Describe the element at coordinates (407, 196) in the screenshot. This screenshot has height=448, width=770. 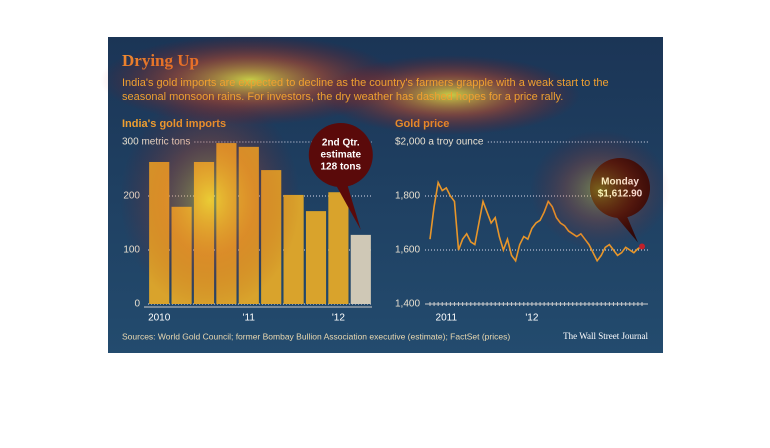
I see `y-tick-label: 1,800` at that location.